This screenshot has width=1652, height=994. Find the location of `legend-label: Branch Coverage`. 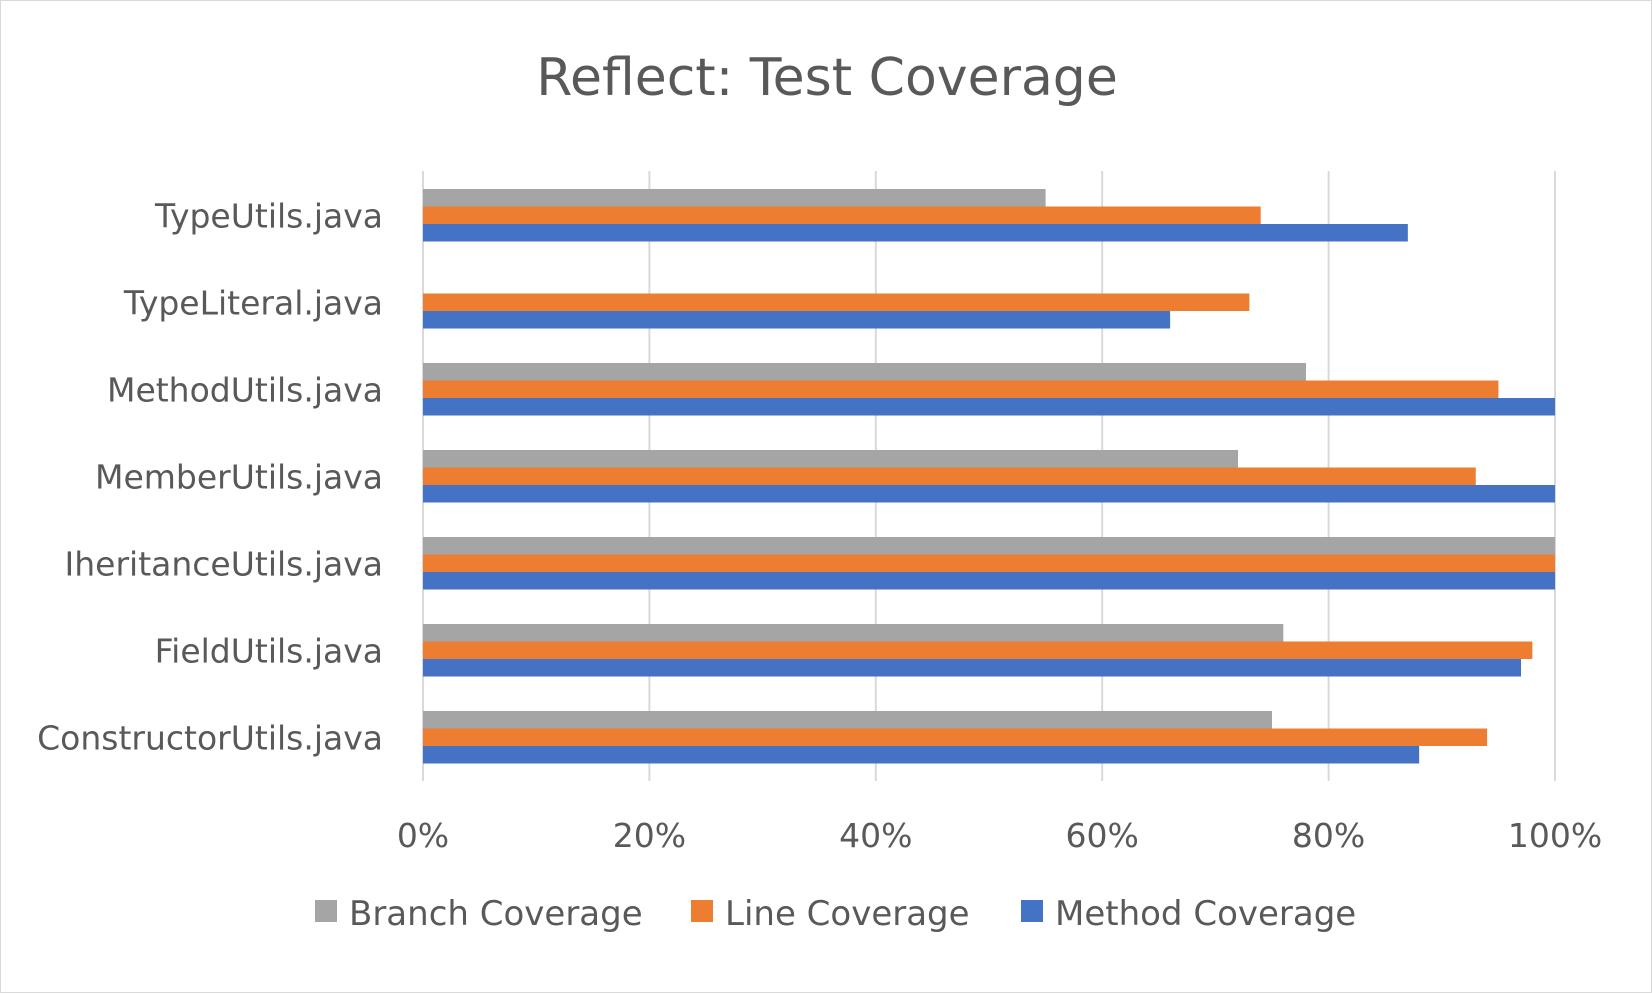

legend-label: Branch Coverage is located at coordinates (496, 914).